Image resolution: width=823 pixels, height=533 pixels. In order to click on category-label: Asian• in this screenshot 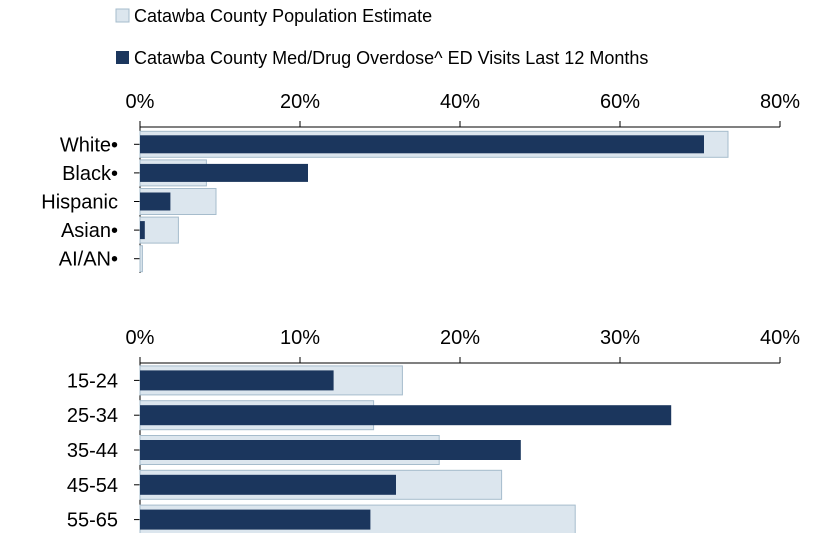, I will do `click(89, 231)`.